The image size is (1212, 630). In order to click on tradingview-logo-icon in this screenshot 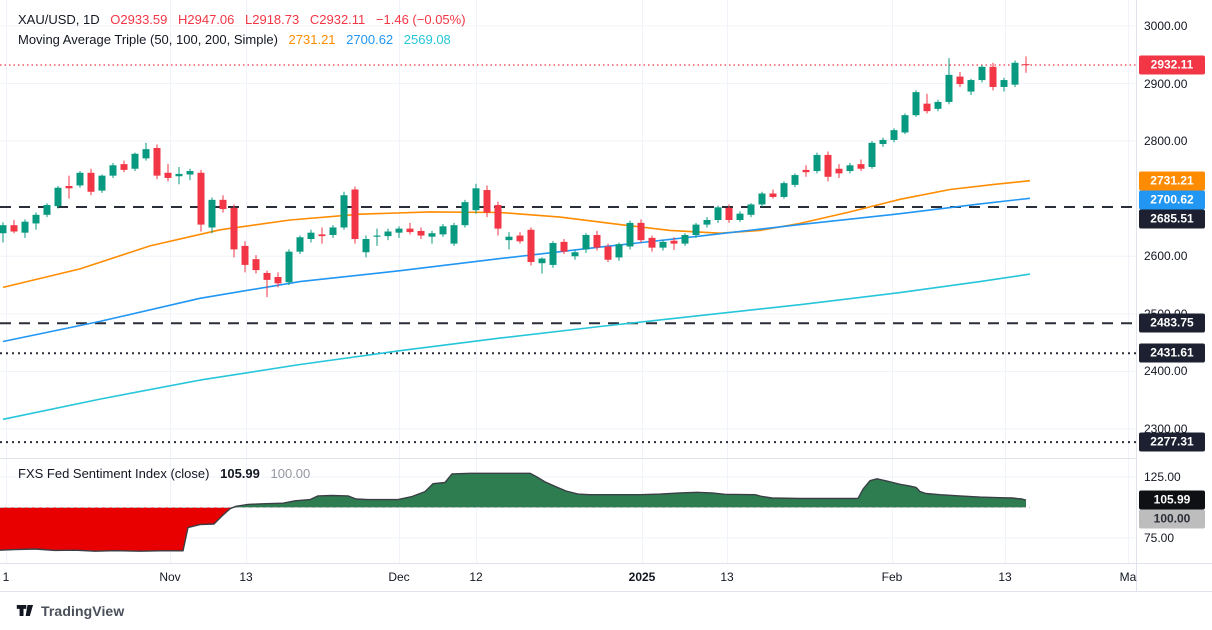, I will do `click(25, 610)`.